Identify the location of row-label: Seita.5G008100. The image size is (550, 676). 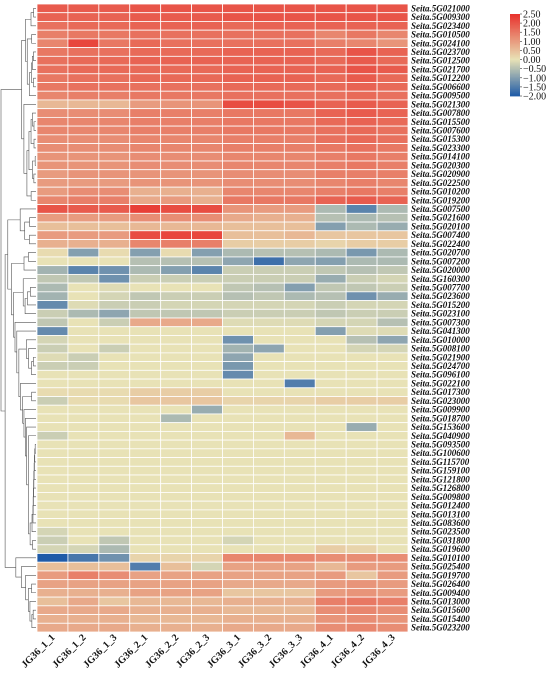
(440, 349).